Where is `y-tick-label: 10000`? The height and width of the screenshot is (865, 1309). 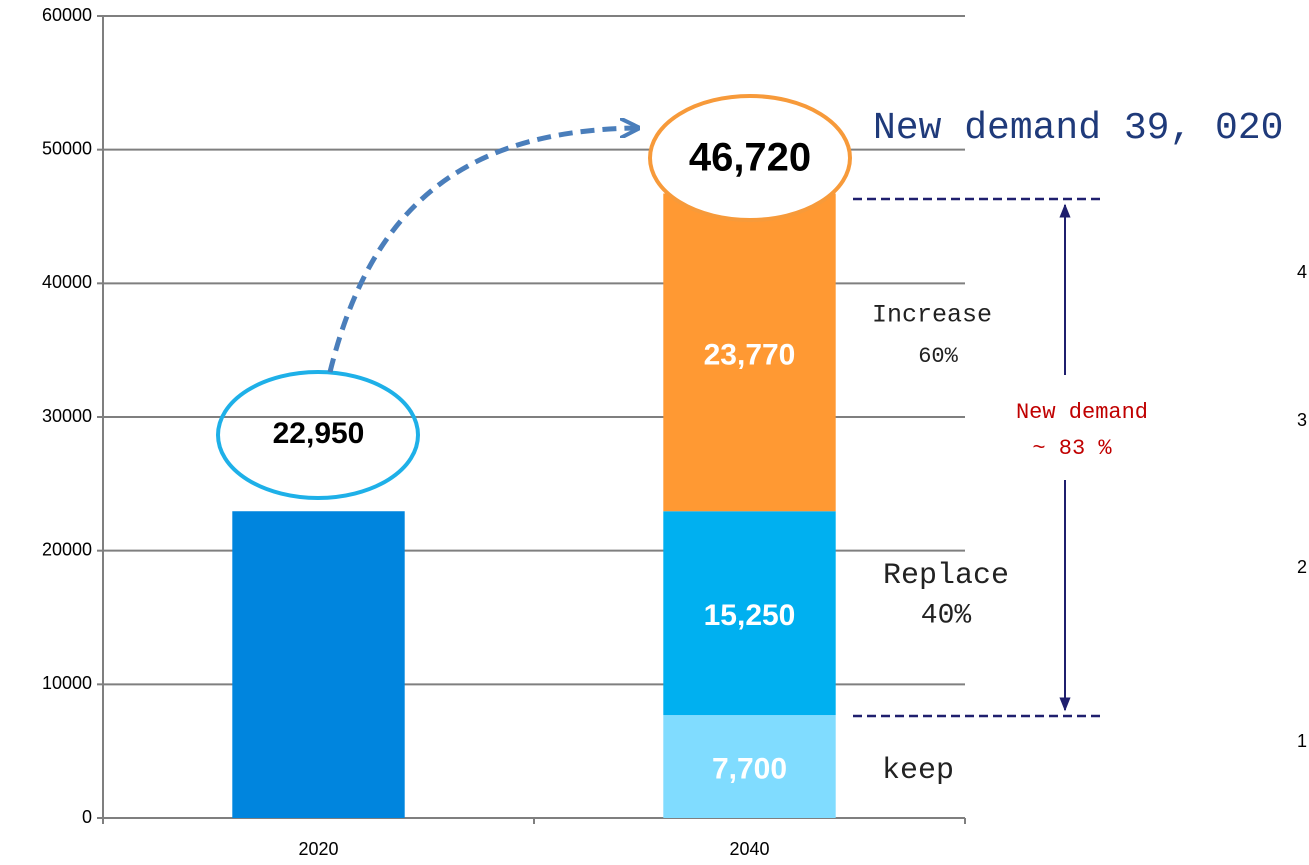
y-tick-label: 10000 is located at coordinates (67, 683).